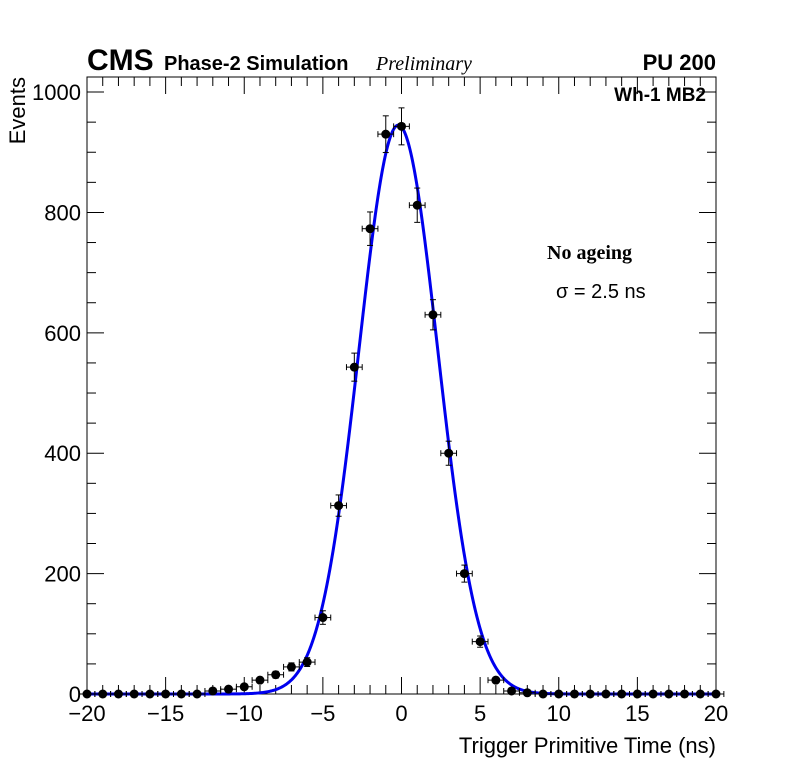 The height and width of the screenshot is (772, 796). Describe the element at coordinates (86, 713) in the screenshot. I see `x-tick-label: −20` at that location.